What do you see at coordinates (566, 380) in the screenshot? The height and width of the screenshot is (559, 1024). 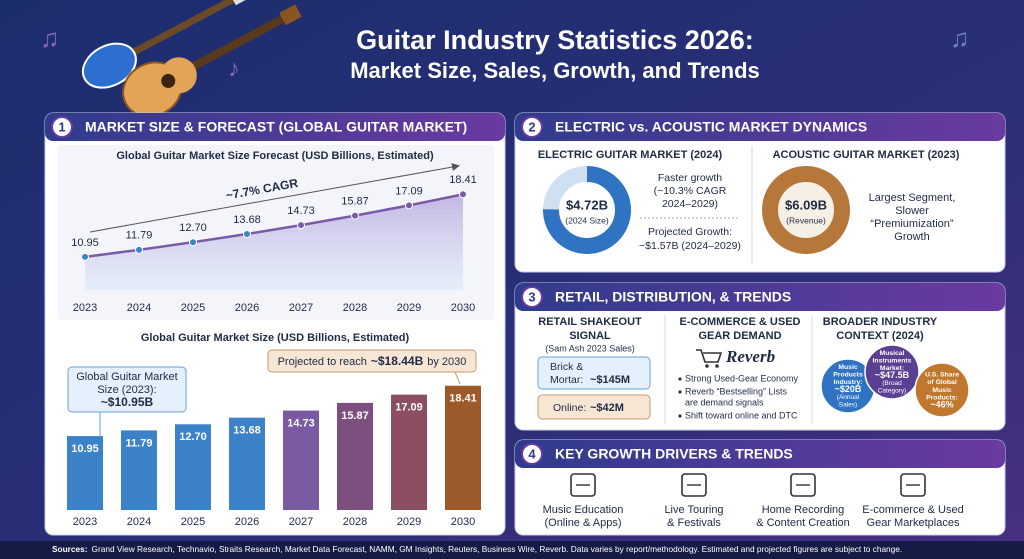 I see `stat-label: Mortar:` at bounding box center [566, 380].